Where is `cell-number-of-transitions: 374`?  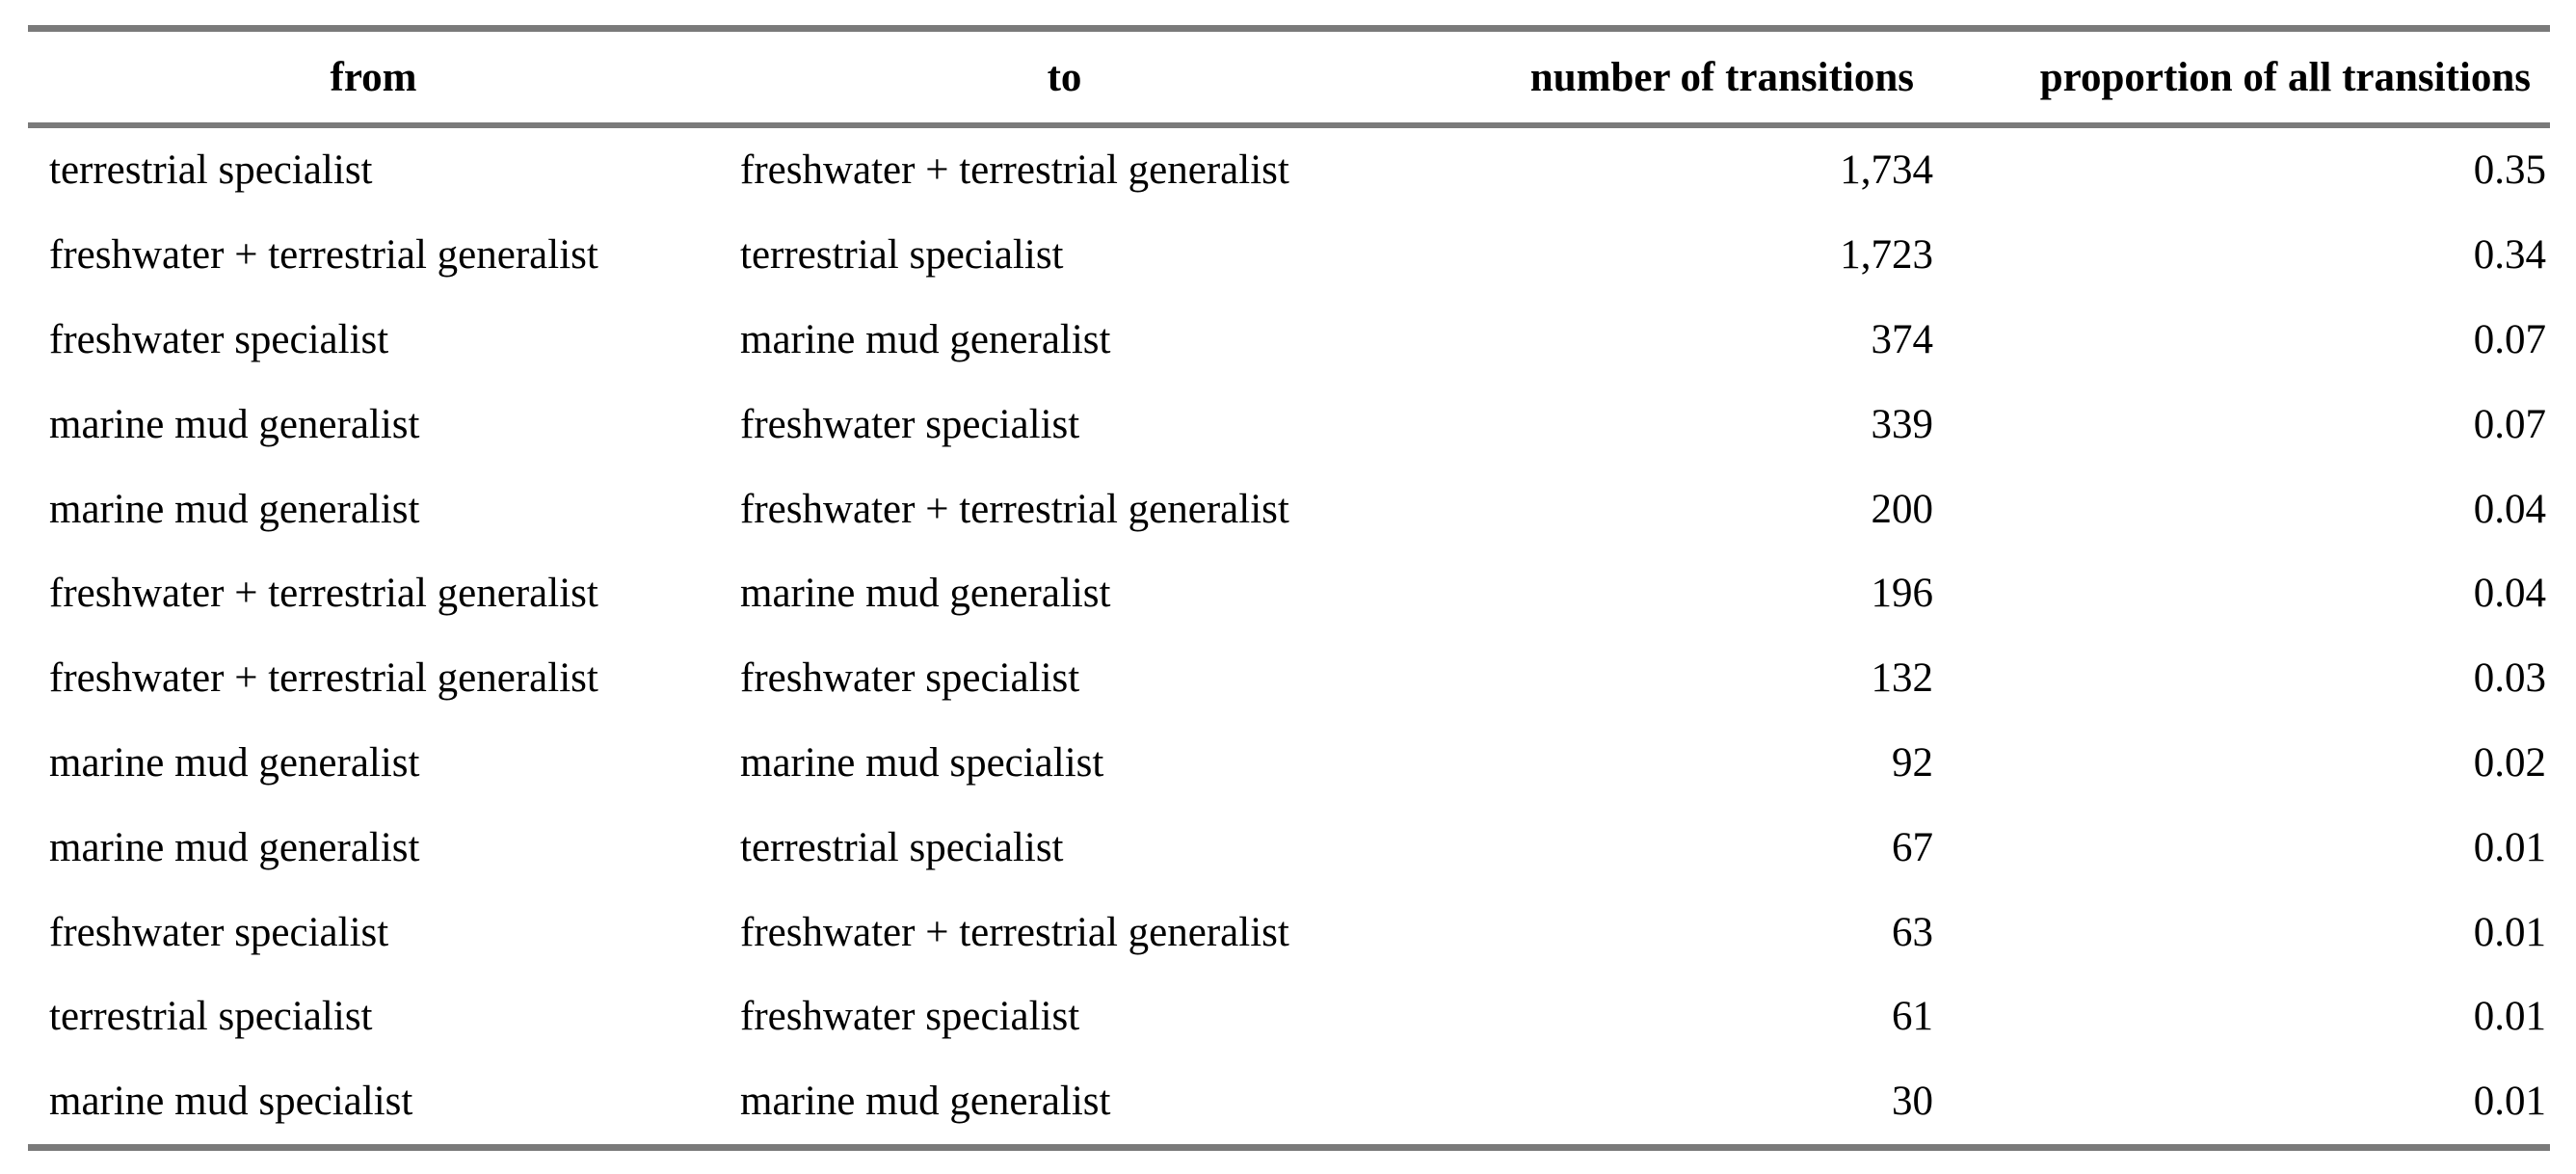 cell-number-of-transitions: 374 is located at coordinates (1902, 339).